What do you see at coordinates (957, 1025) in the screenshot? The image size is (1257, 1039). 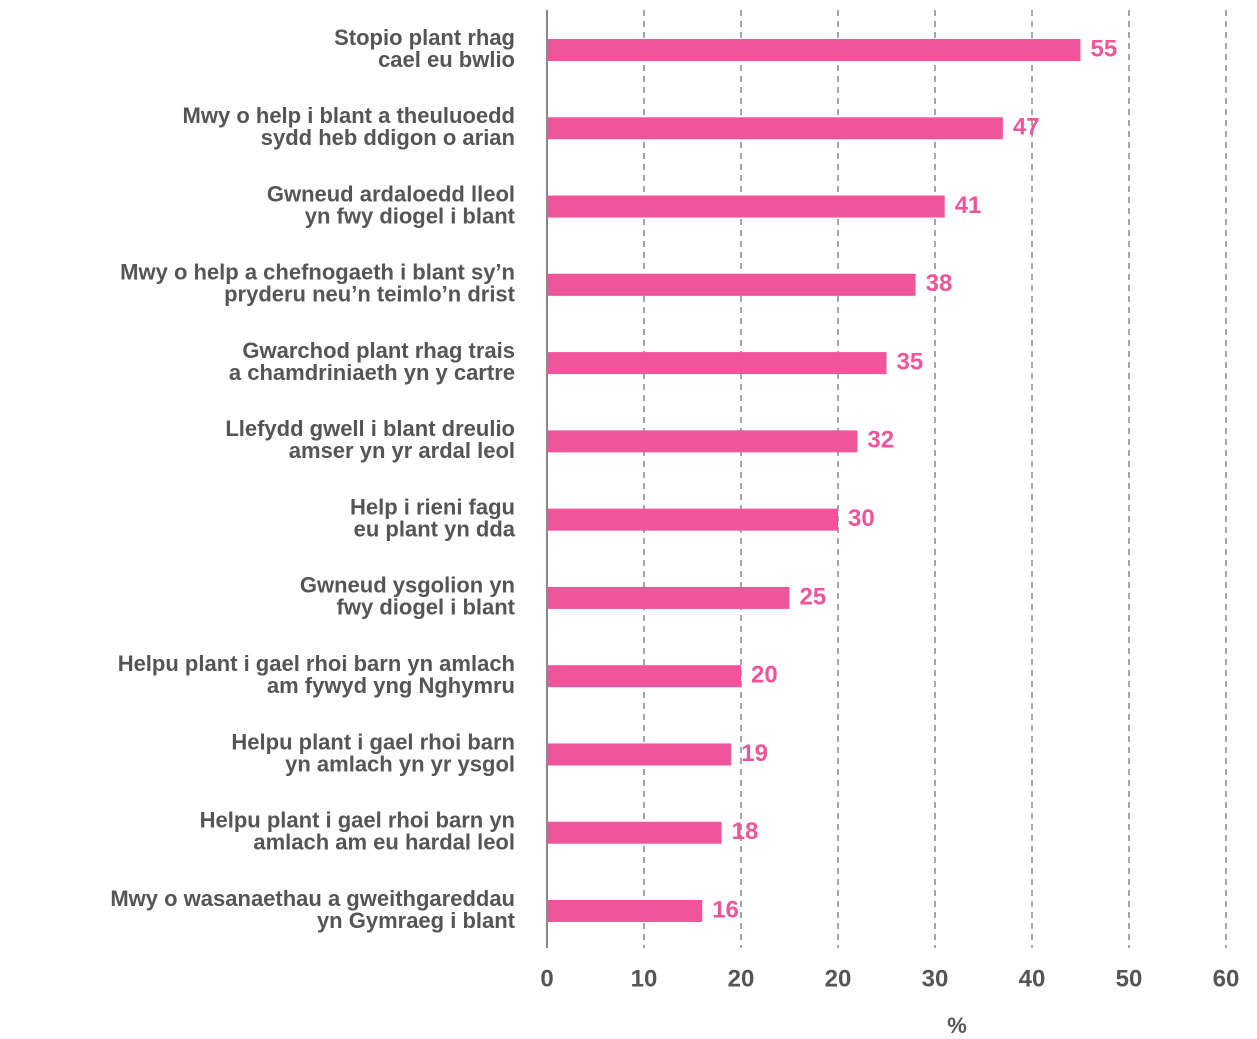 I see `x-axis-label: %` at bounding box center [957, 1025].